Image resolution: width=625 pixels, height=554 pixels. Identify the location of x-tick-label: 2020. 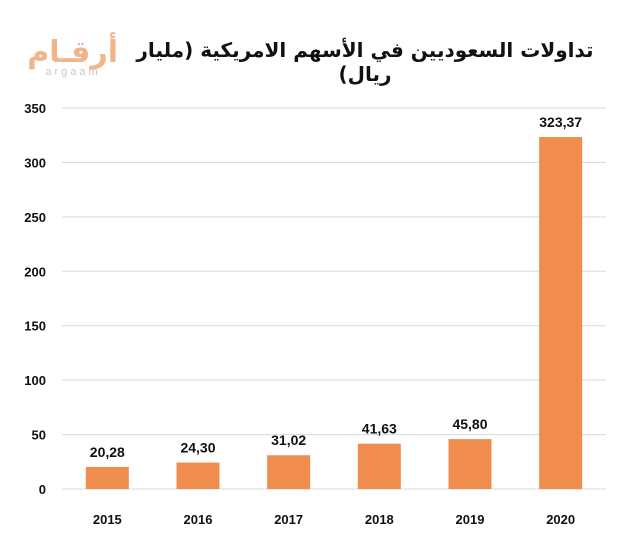
(560, 519).